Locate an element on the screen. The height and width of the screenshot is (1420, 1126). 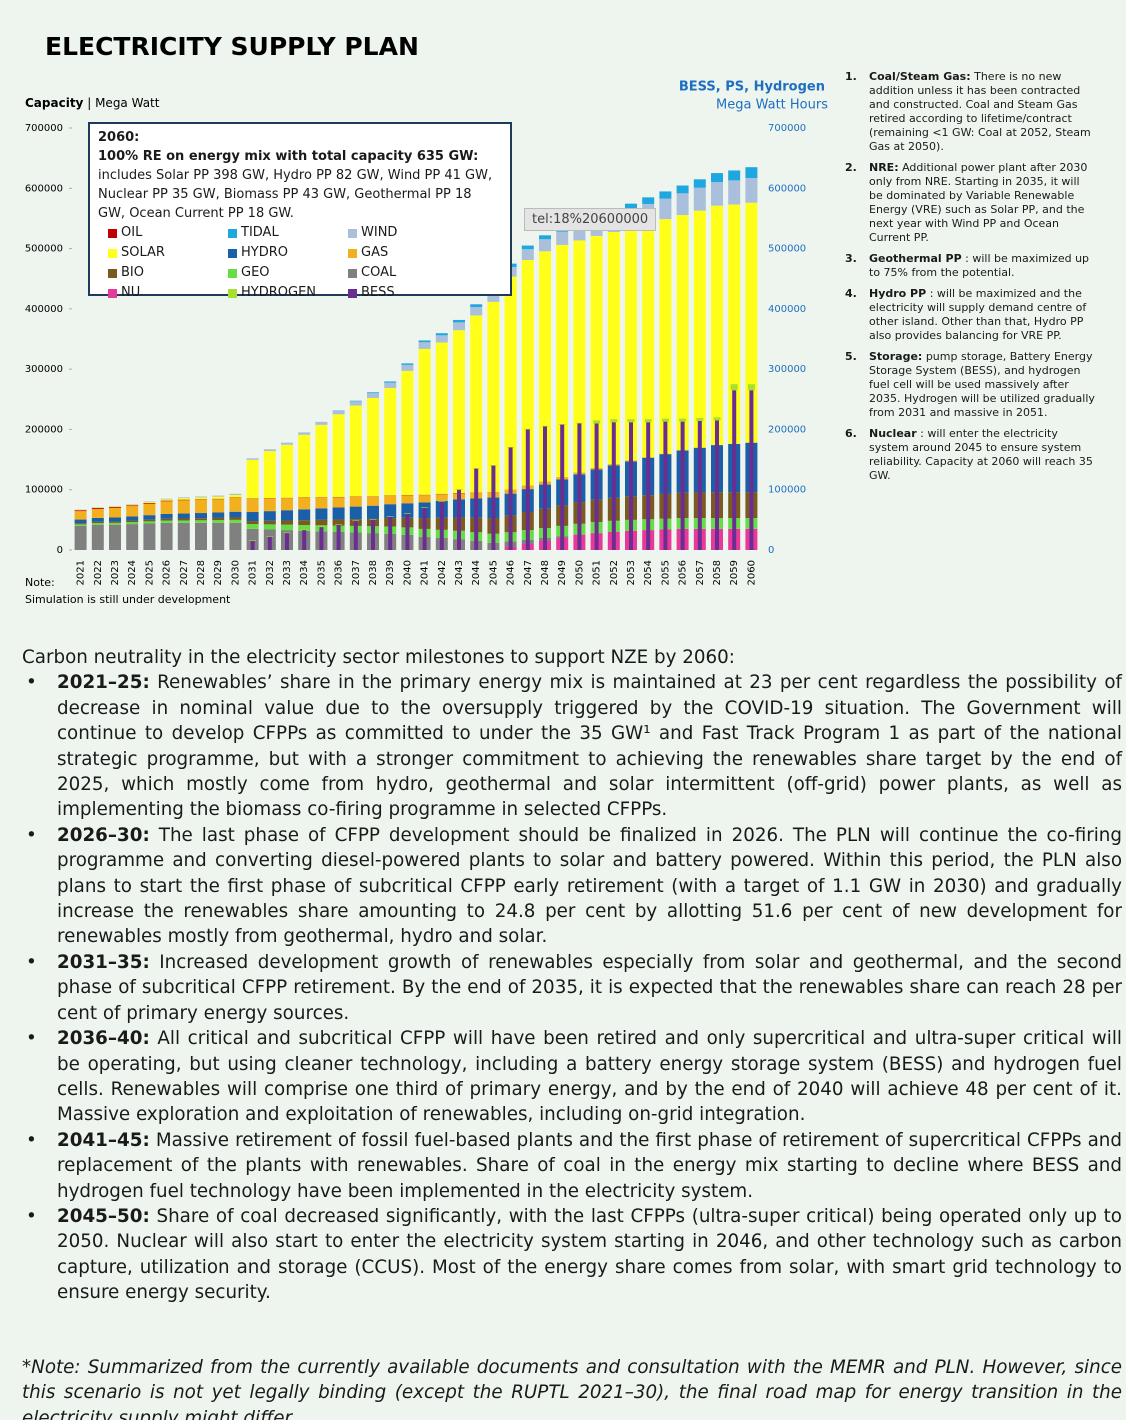
y2-tick-label: 400000 is located at coordinates (787, 309).